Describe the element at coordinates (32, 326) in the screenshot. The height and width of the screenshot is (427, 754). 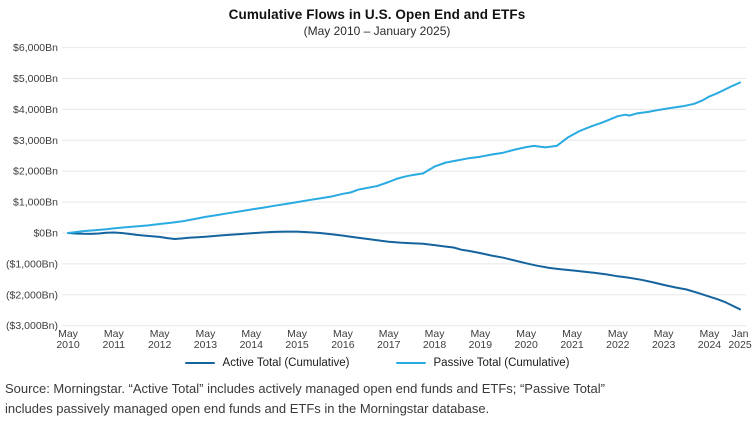
I see `y-axis-label: ($3,000Bn)` at that location.